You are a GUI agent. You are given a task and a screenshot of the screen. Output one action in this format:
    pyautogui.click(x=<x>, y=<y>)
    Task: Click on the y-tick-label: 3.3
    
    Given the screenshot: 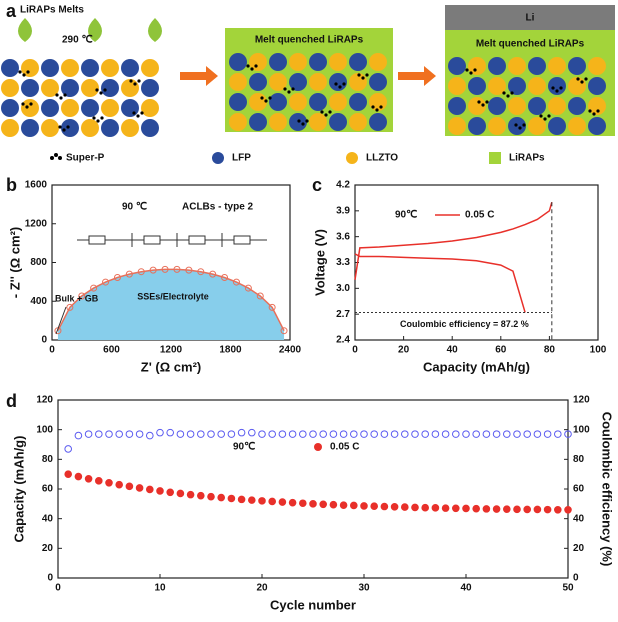 What is the action you would take?
    pyautogui.click(x=343, y=262)
    